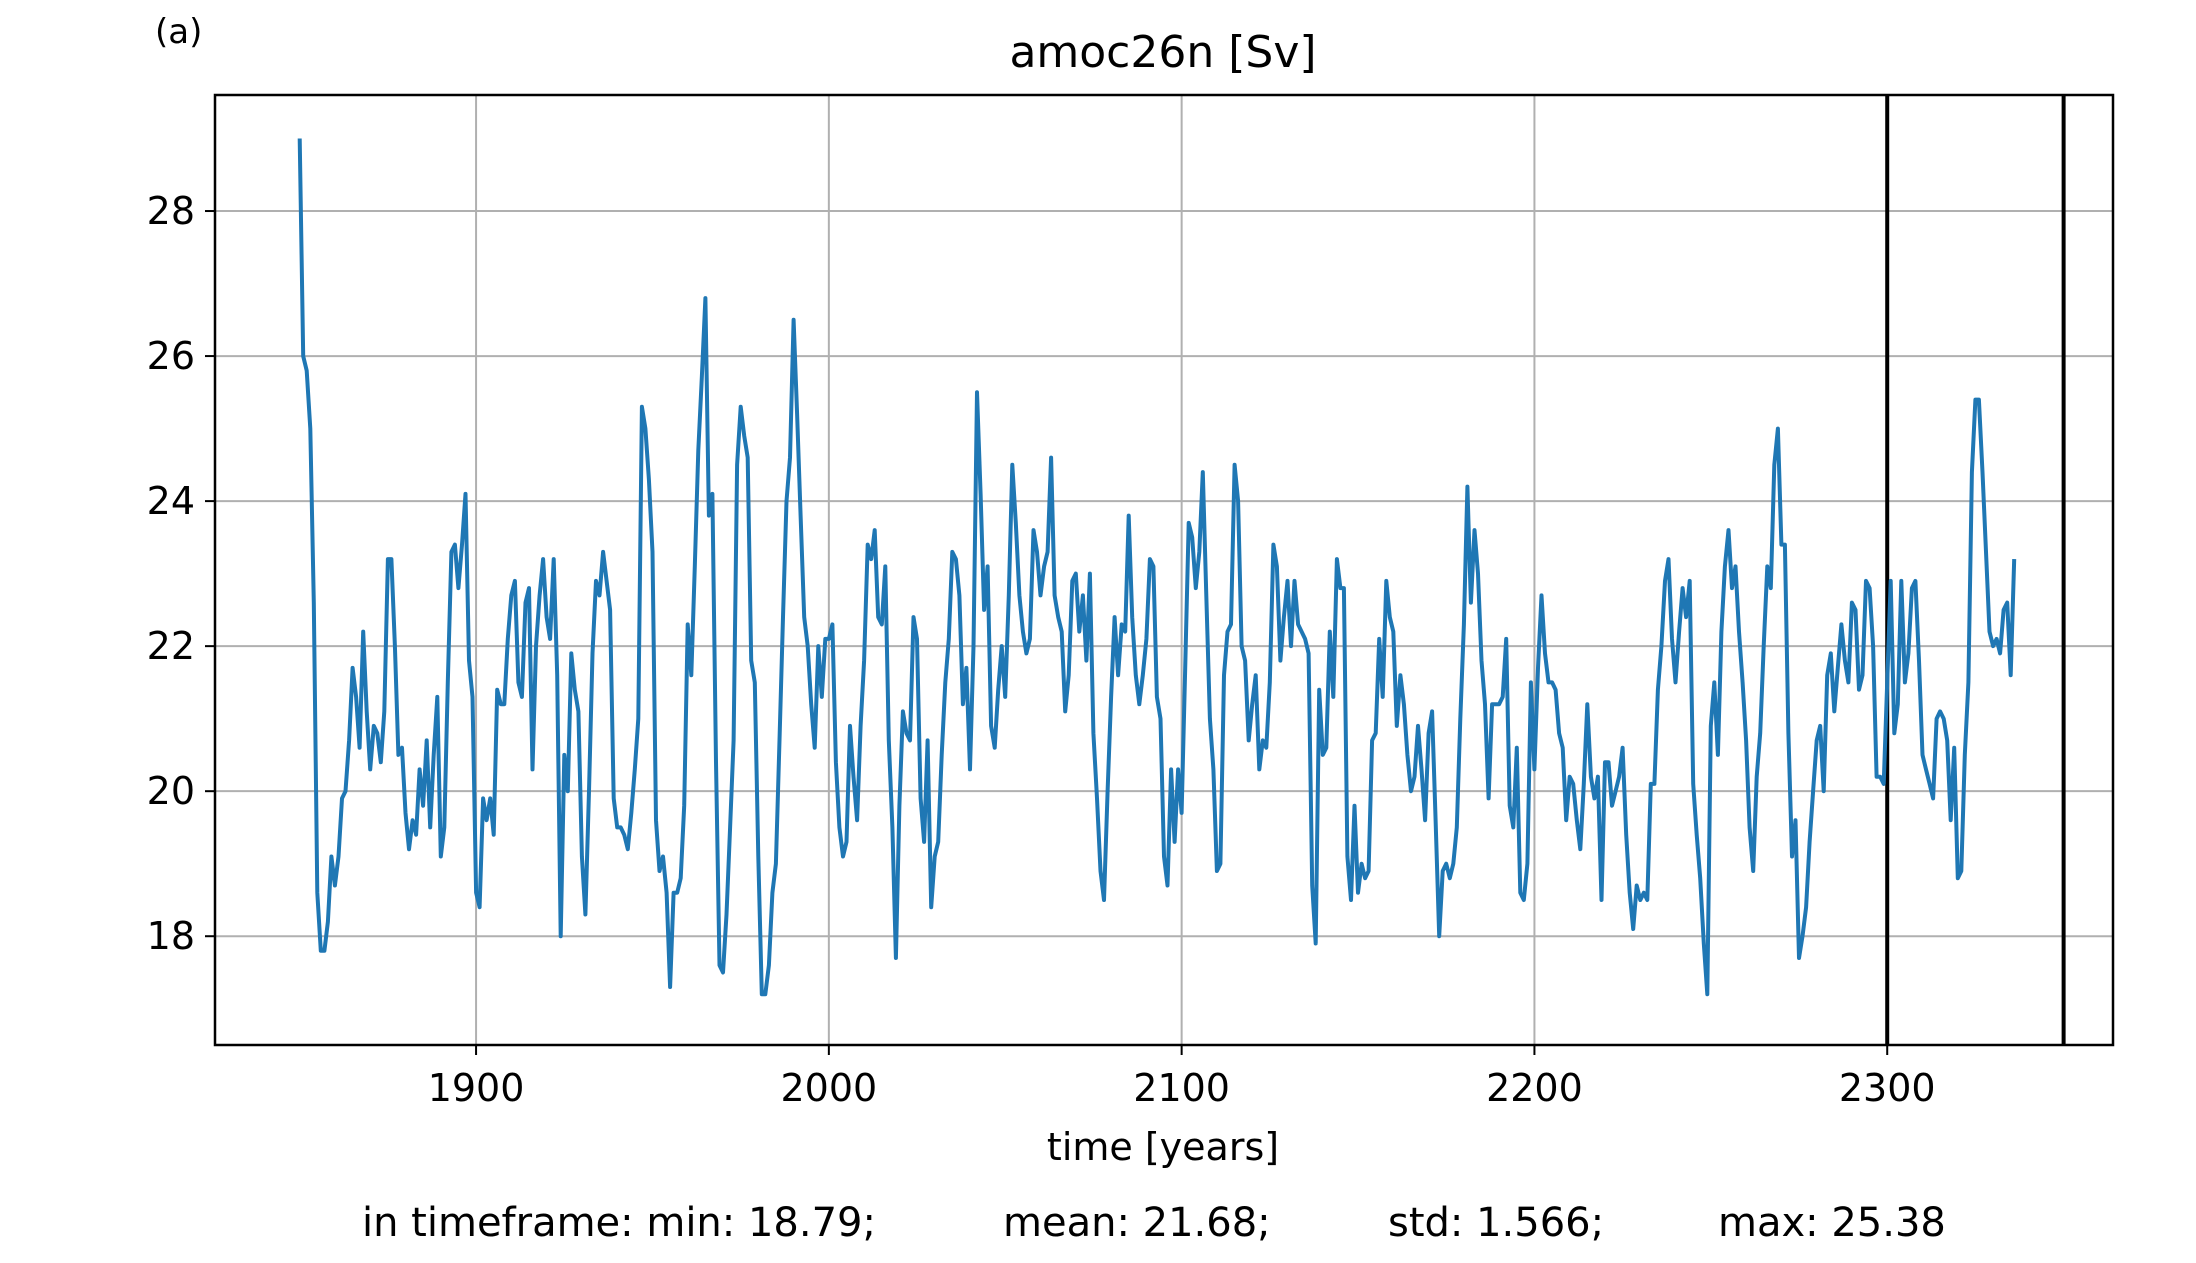  What do you see at coordinates (1832, 1223) in the screenshot?
I see `stat-max: max: 25.38` at bounding box center [1832, 1223].